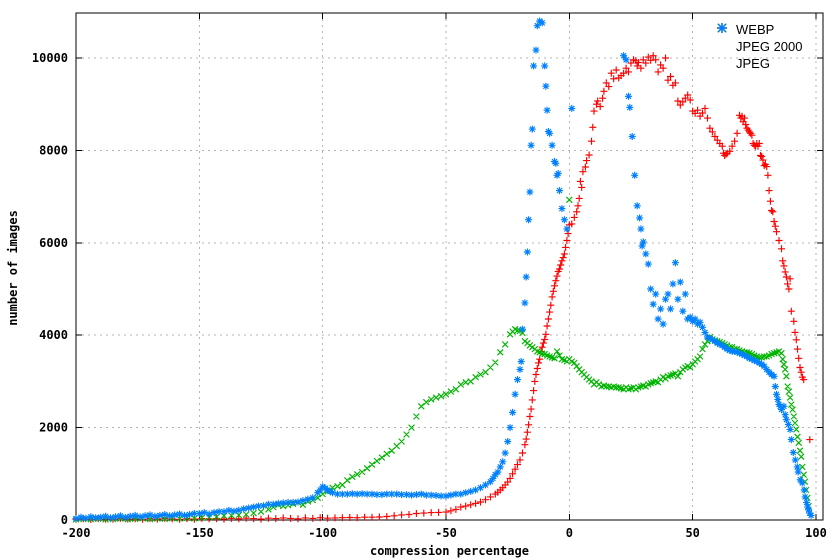  Describe the element at coordinates (449, 551) in the screenshot. I see `x-axis-label: compression percentage` at that location.